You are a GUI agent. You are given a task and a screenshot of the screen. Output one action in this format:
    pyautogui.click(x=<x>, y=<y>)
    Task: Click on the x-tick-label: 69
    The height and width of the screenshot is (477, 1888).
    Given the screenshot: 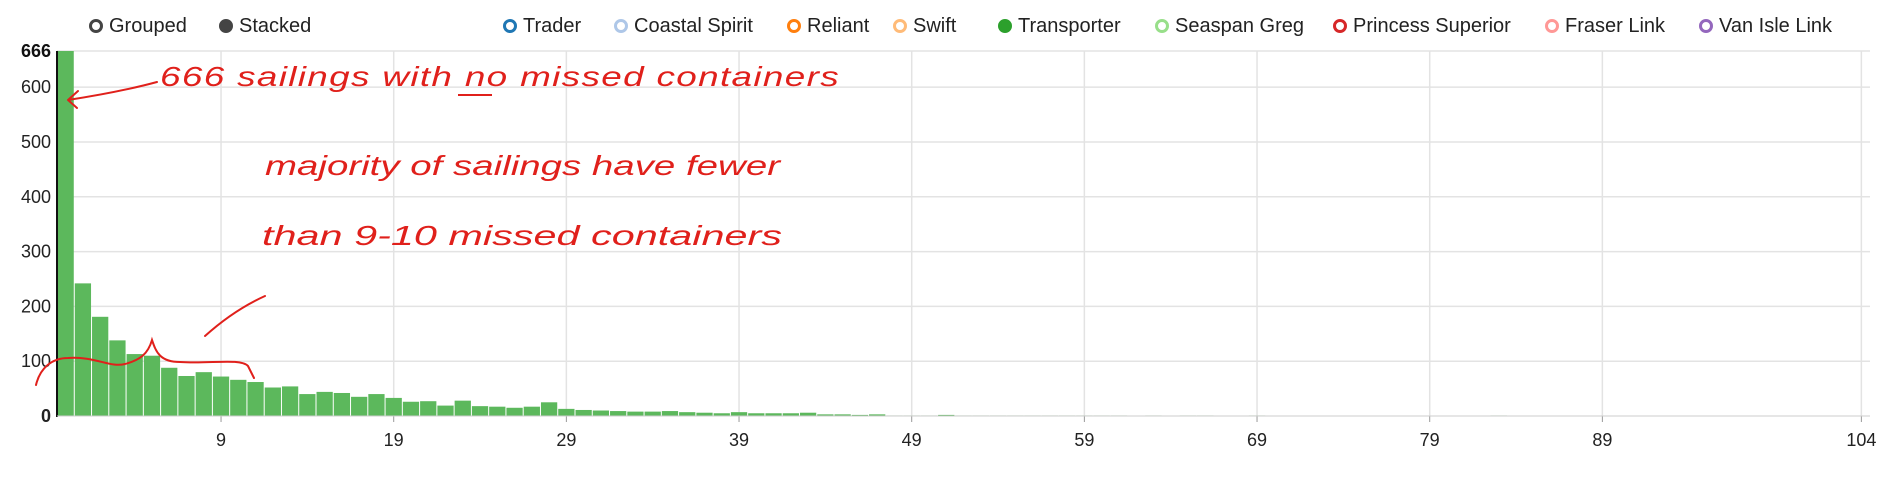 What is the action you would take?
    pyautogui.click(x=1257, y=440)
    